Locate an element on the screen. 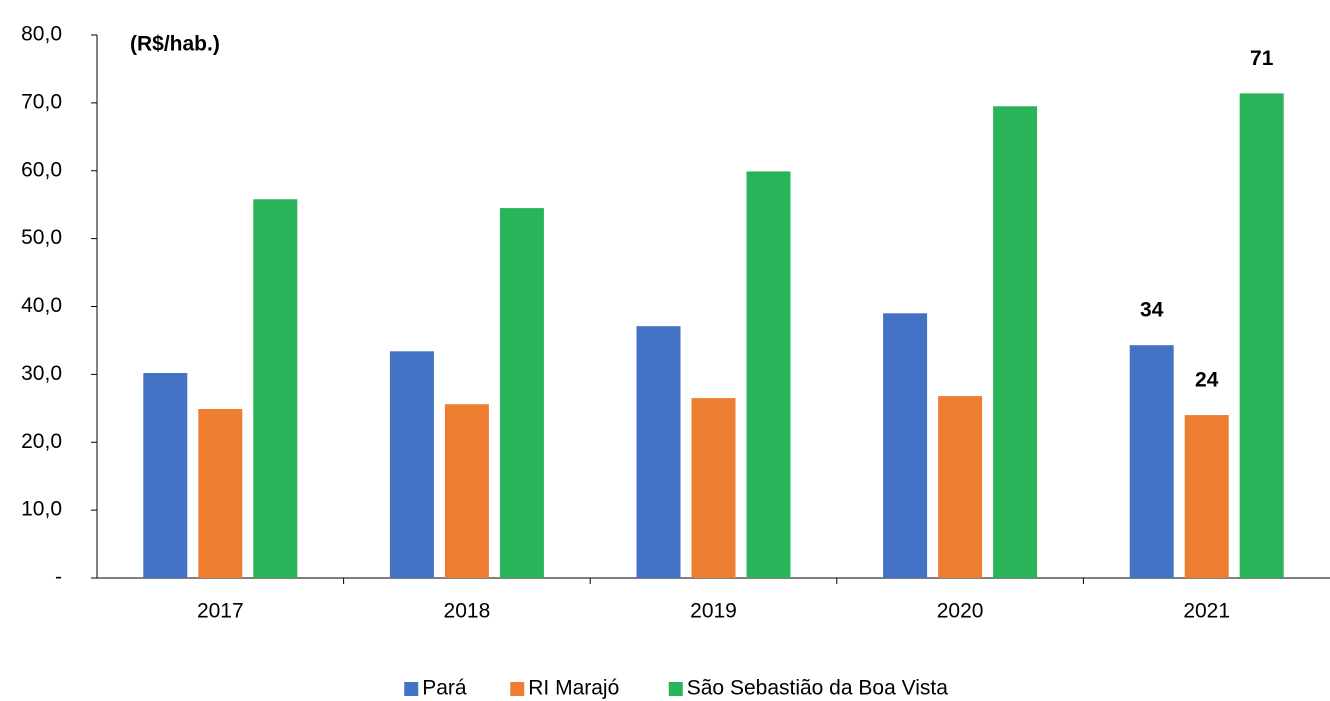 This screenshot has height=701, width=1330. x-tick-label: 2019 is located at coordinates (713, 611).